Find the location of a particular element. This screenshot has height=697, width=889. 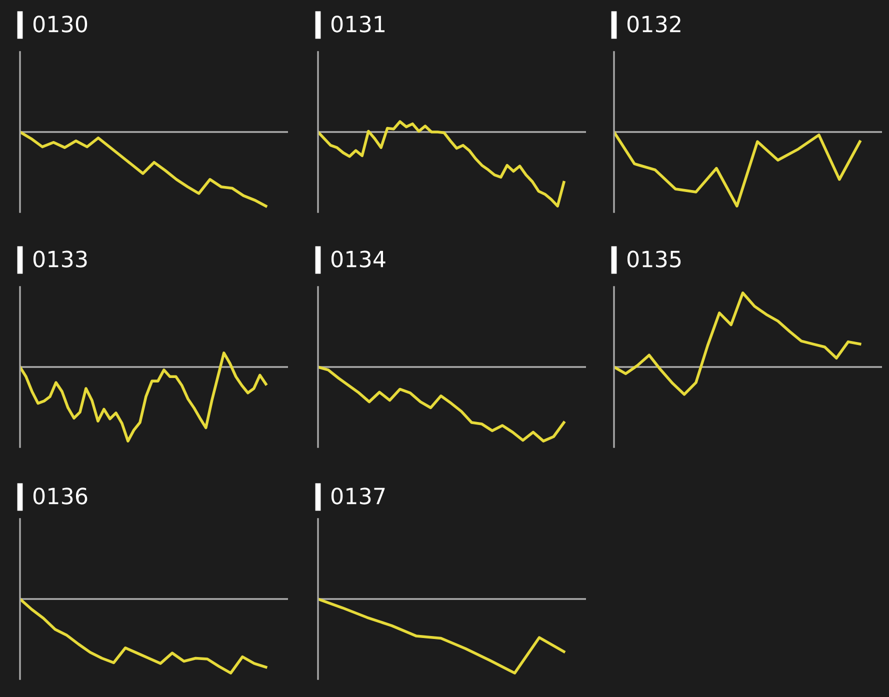

chart-title: 0137 is located at coordinates (358, 496).